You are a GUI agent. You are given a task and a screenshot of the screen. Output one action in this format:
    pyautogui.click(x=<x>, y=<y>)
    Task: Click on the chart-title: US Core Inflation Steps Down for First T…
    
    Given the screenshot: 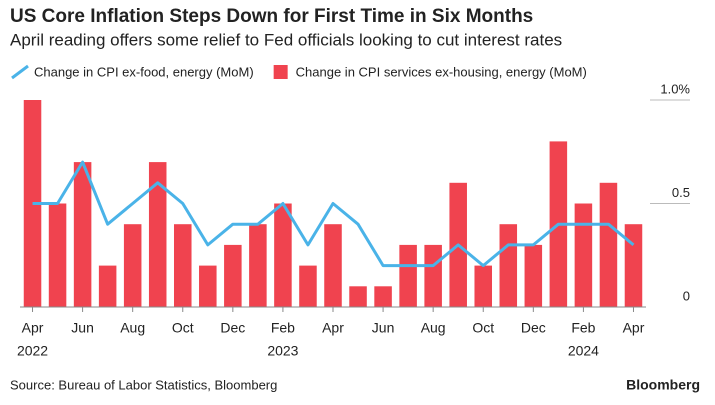 What is the action you would take?
    pyautogui.click(x=271, y=16)
    